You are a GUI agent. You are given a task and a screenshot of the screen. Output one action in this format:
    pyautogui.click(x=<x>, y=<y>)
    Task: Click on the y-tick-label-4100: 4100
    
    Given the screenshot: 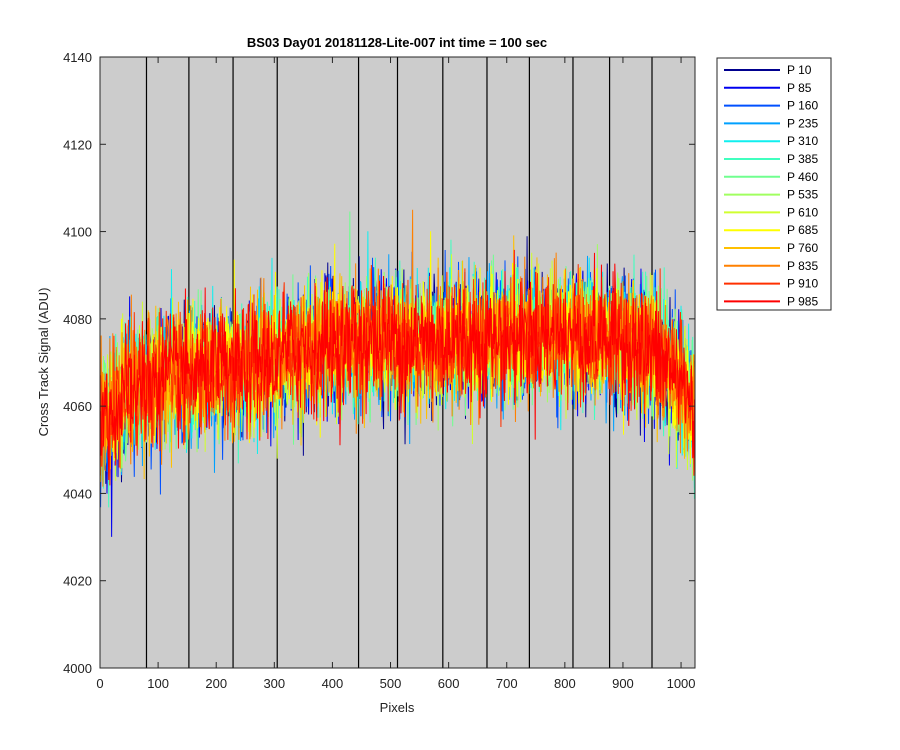 What is the action you would take?
    pyautogui.click(x=77, y=232)
    